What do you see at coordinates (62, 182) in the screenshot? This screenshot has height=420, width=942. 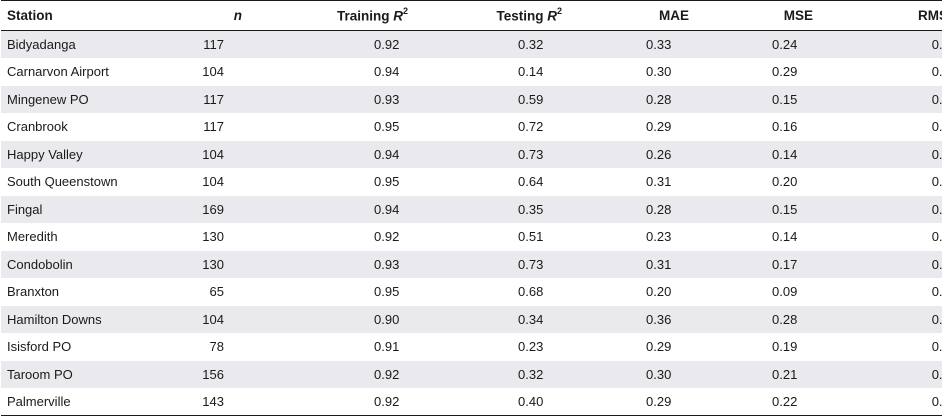 I see `cell-station: South Queenstown` at bounding box center [62, 182].